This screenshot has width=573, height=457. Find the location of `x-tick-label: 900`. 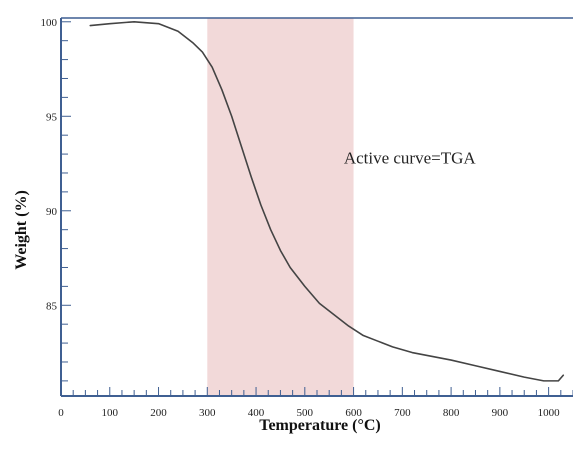

x-tick-label: 900 is located at coordinates (500, 413).